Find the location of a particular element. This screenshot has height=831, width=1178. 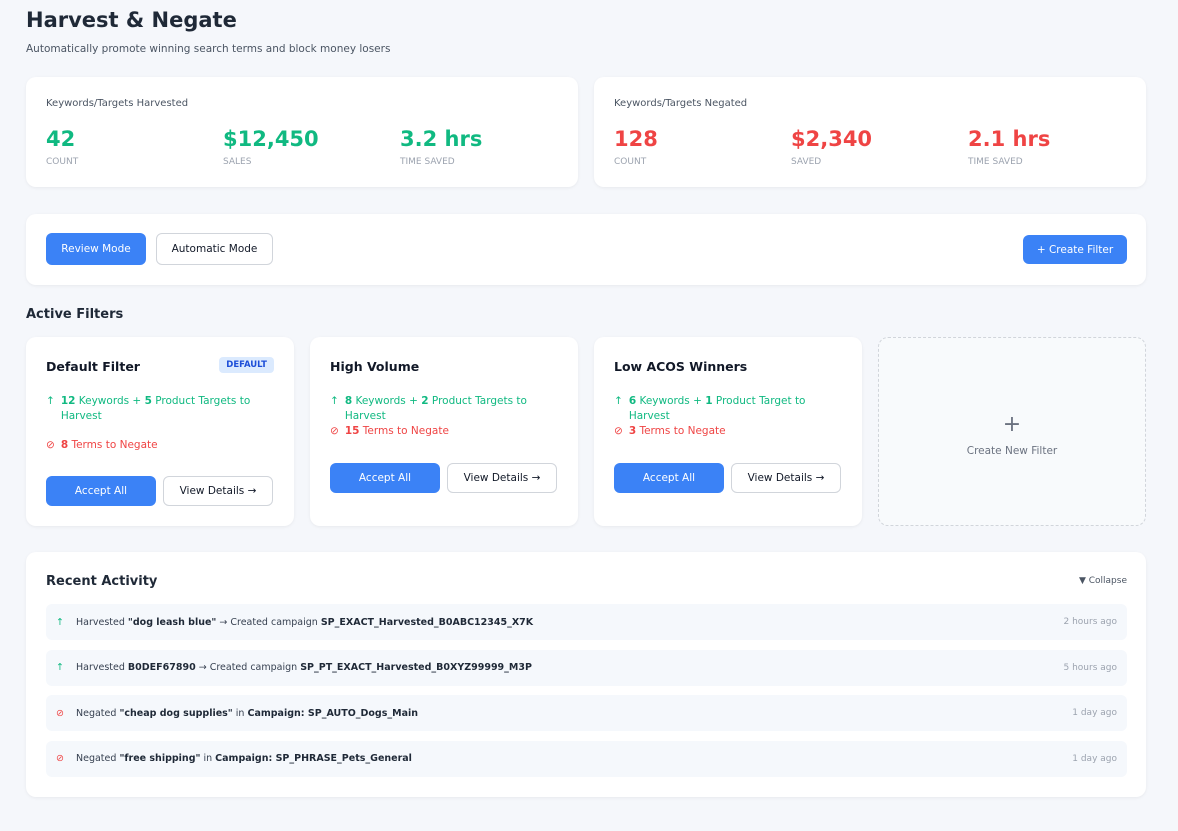

activity-time: 5 hours ago is located at coordinates (1090, 667).